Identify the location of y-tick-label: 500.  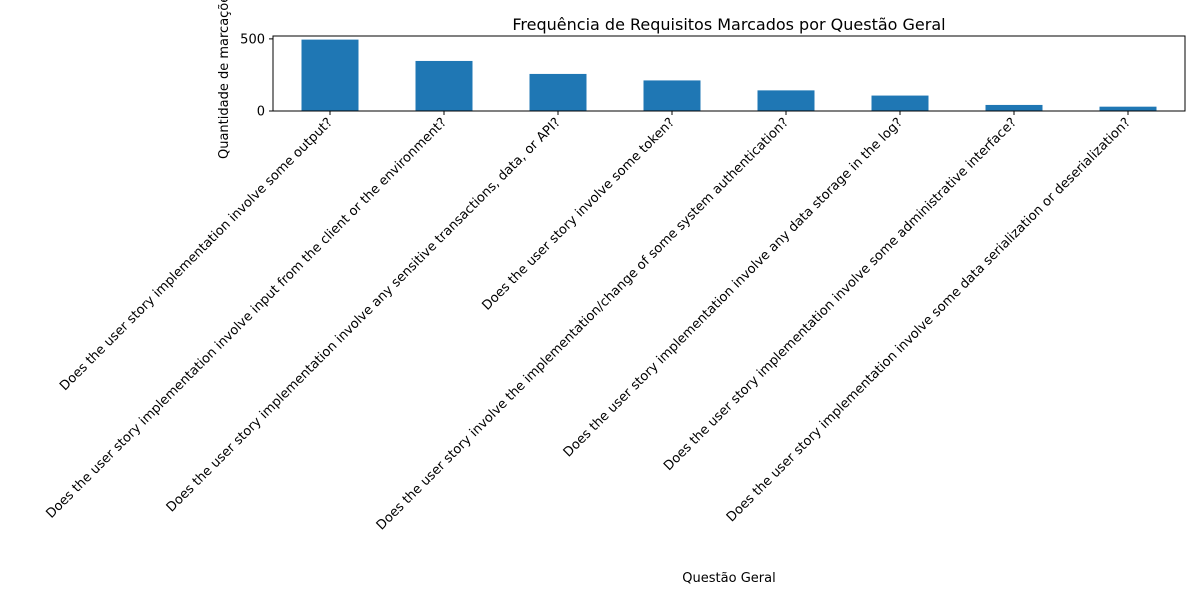
(252, 39).